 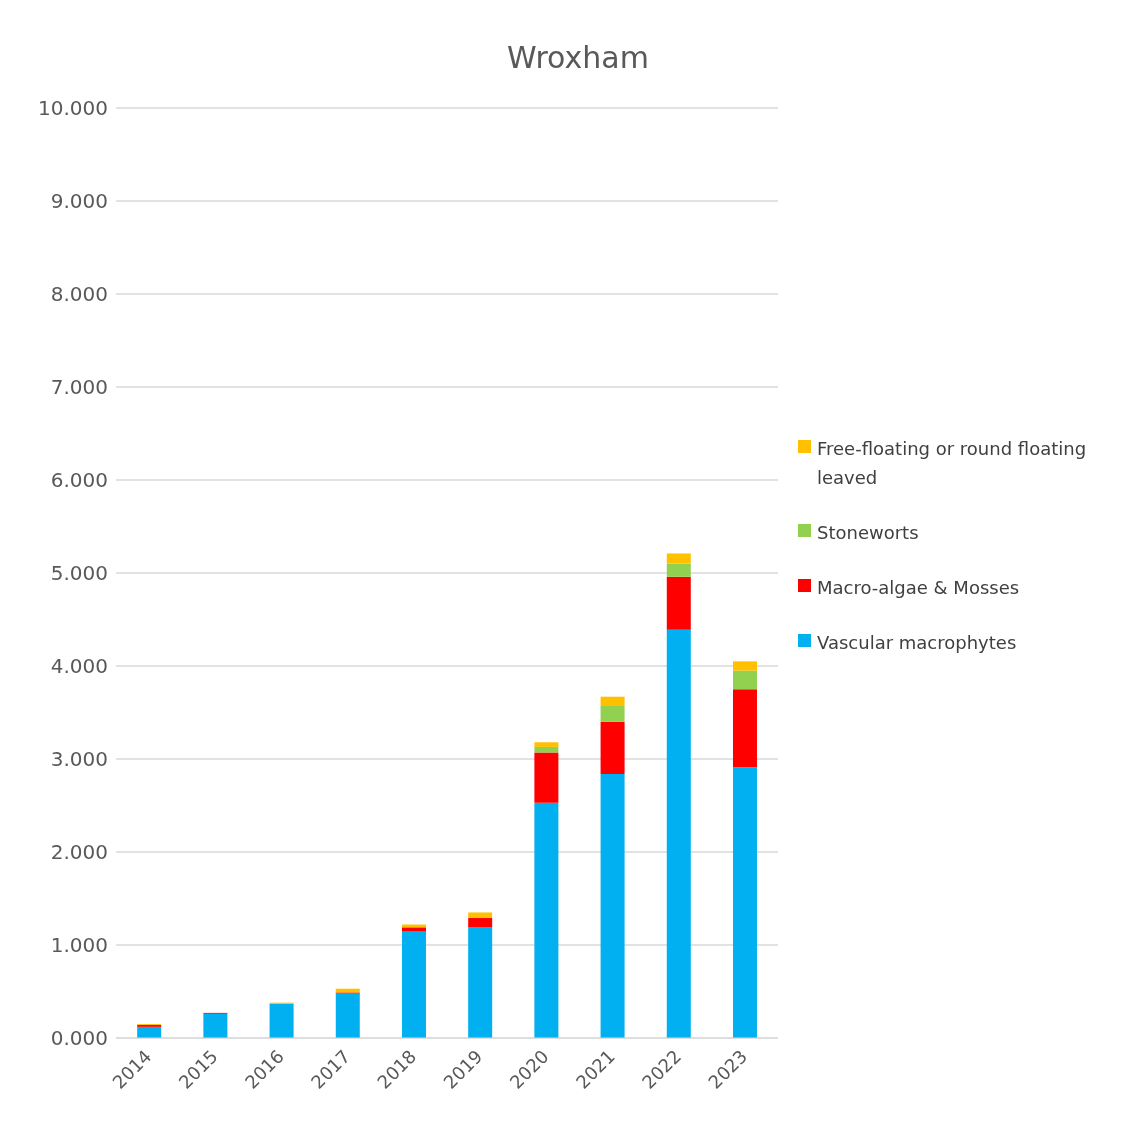 I want to click on y-tick-label: 3.000, so click(x=79, y=759).